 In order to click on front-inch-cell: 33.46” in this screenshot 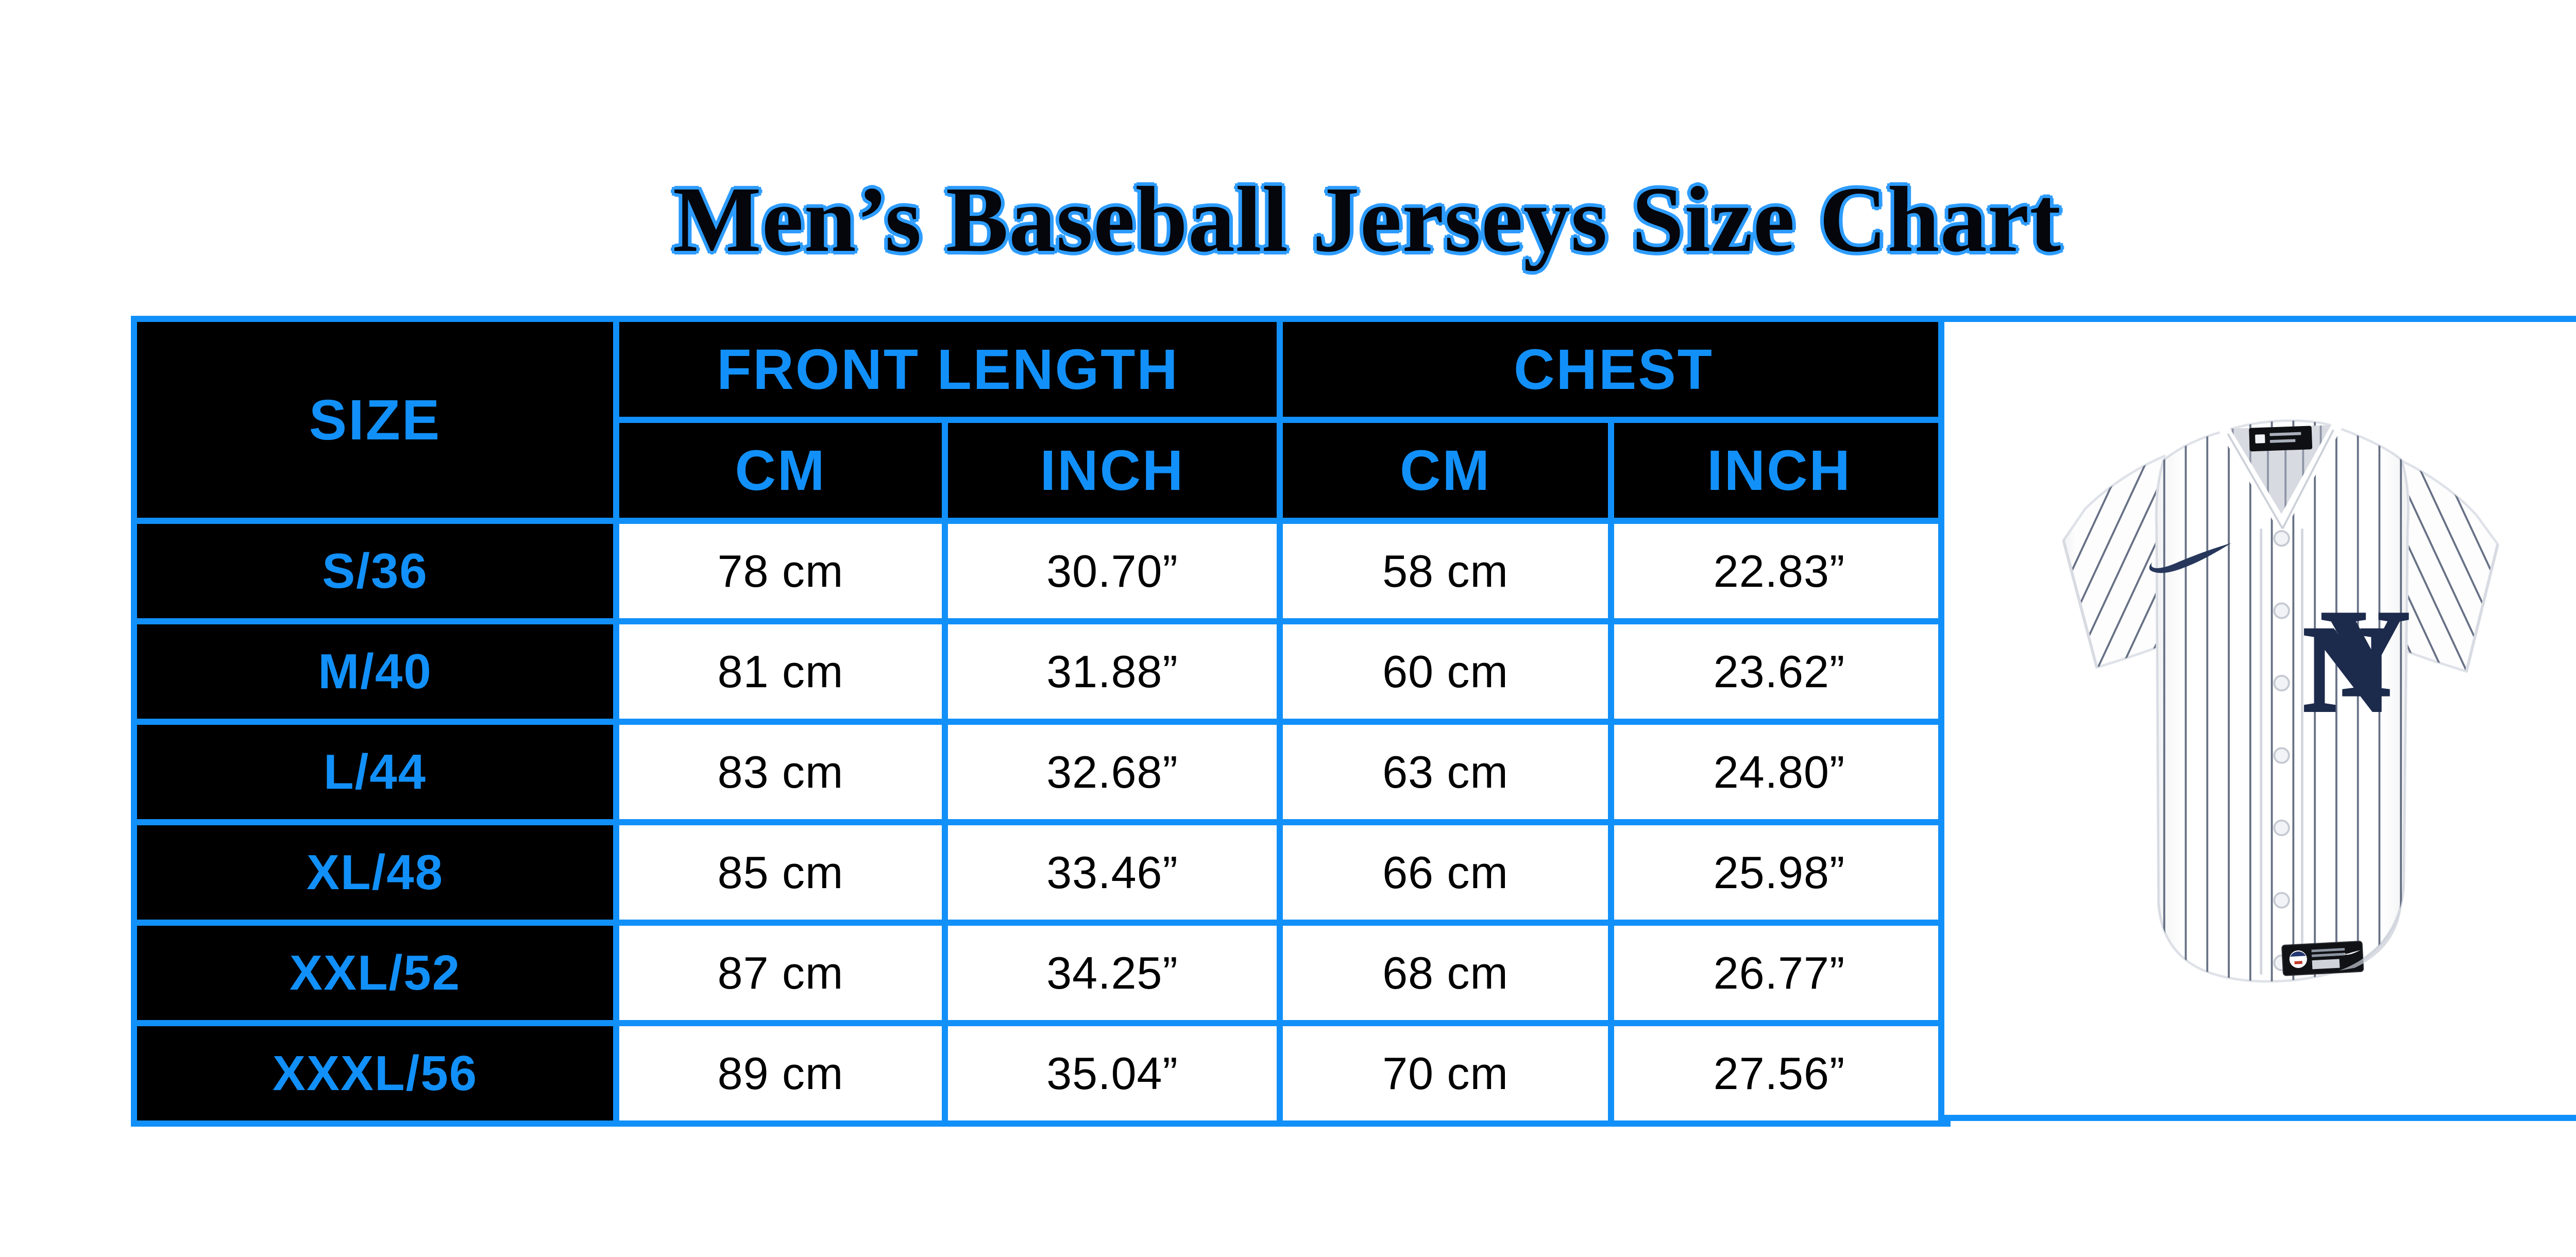, I will do `click(1112, 873)`.